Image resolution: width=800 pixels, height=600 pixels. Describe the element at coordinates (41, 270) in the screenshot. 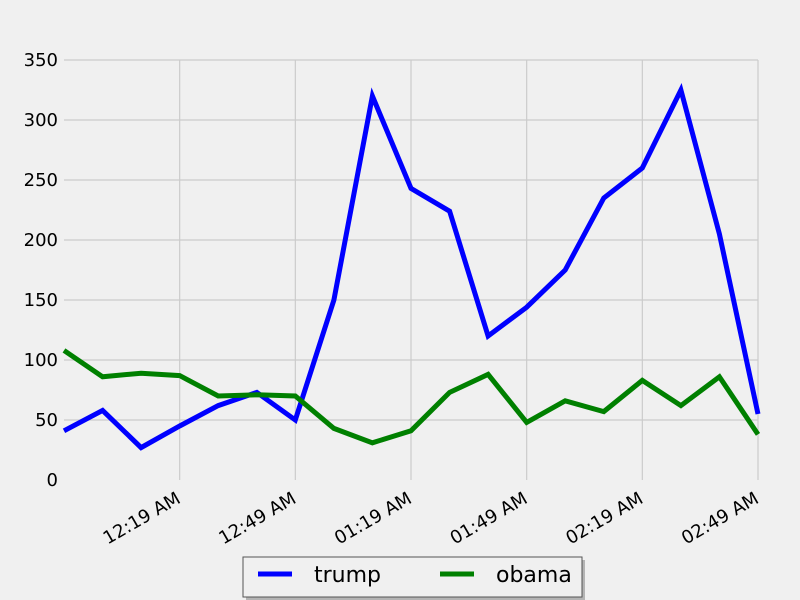

I see `y-axis-ticks: 0 50 100 150 200 250 300 350` at that location.